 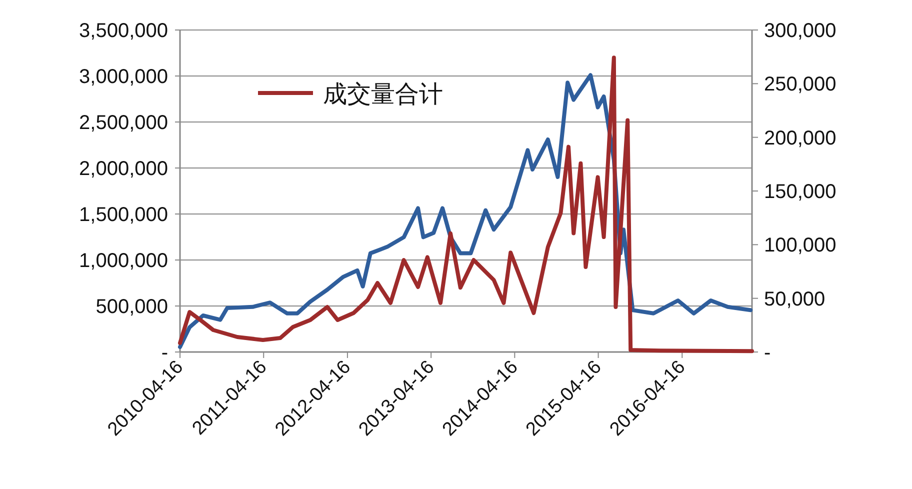 I want to click on legend-label: 成交量合计, so click(x=383, y=94).